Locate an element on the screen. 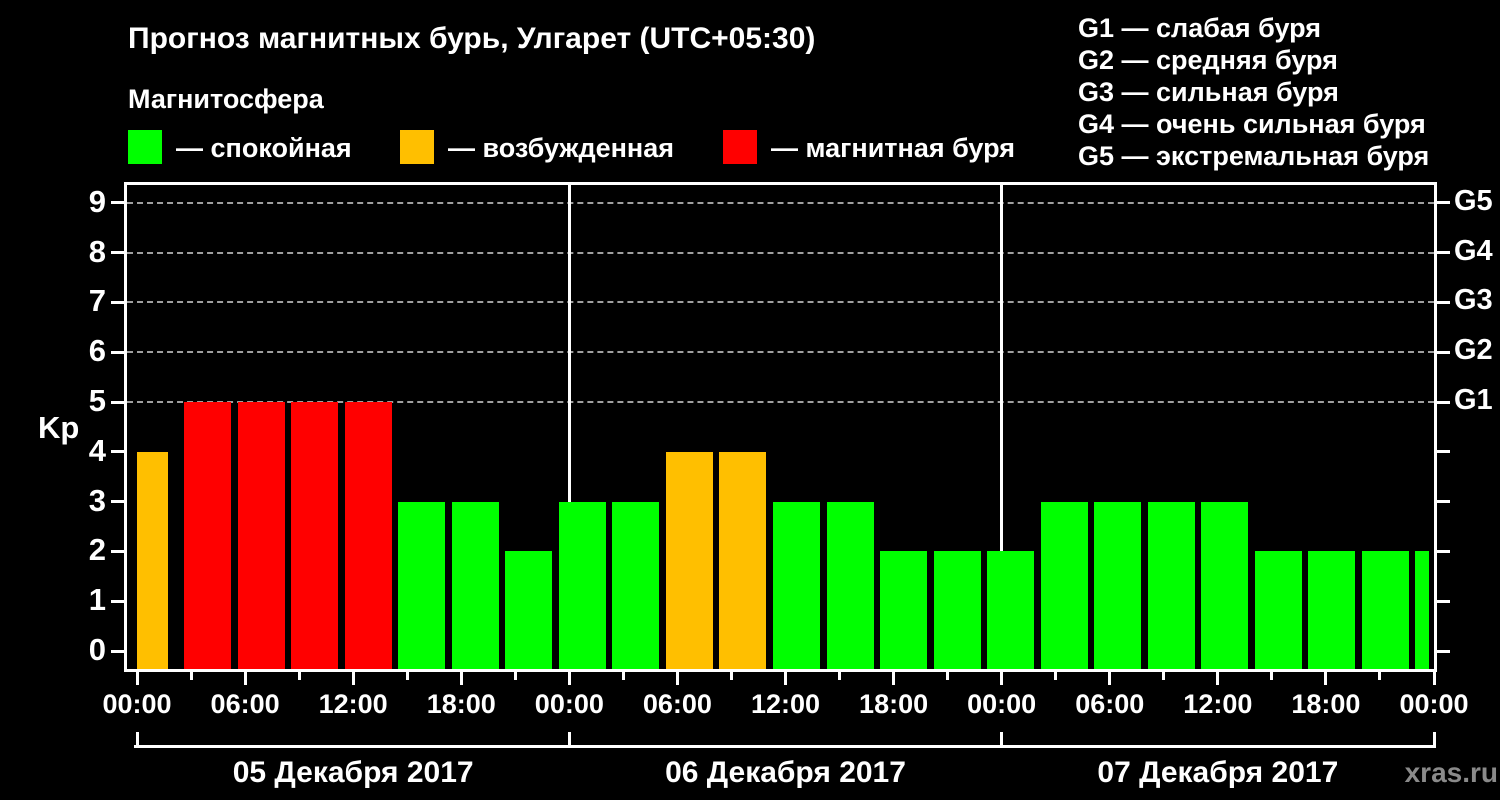 This screenshot has height=800, width=1500. y-axis-title: Kp is located at coordinates (59, 427).